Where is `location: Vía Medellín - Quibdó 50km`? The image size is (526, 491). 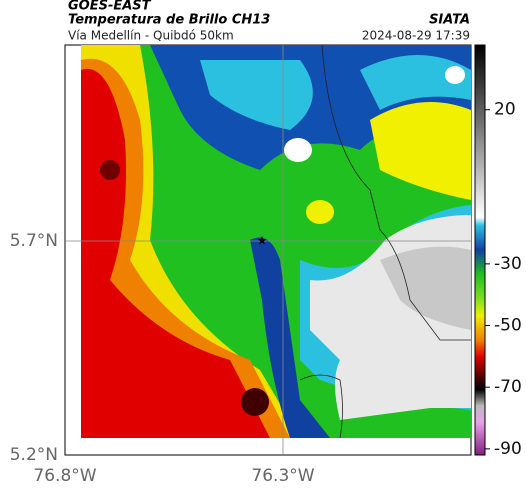
location: Vía Medellín - Quibdó 50km is located at coordinates (151, 36).